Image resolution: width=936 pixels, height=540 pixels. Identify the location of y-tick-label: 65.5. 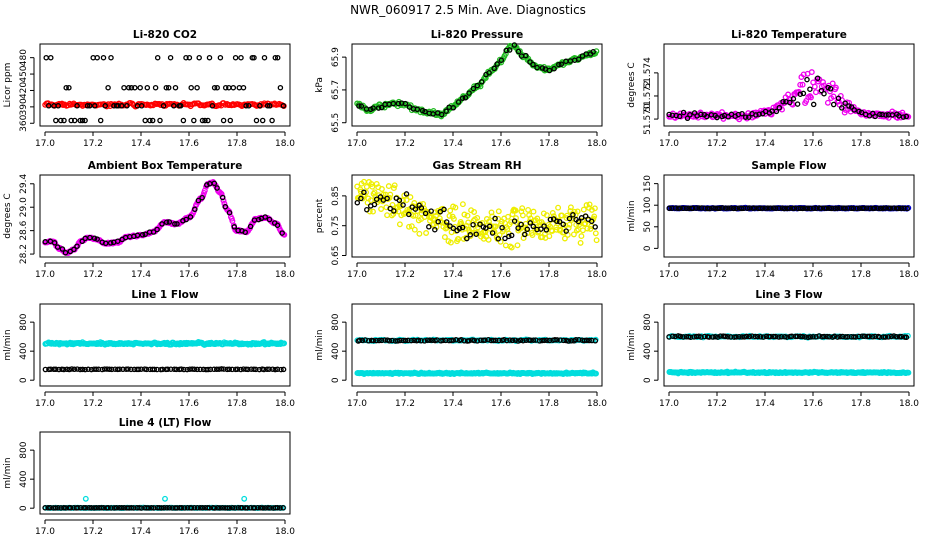
(336, 123).